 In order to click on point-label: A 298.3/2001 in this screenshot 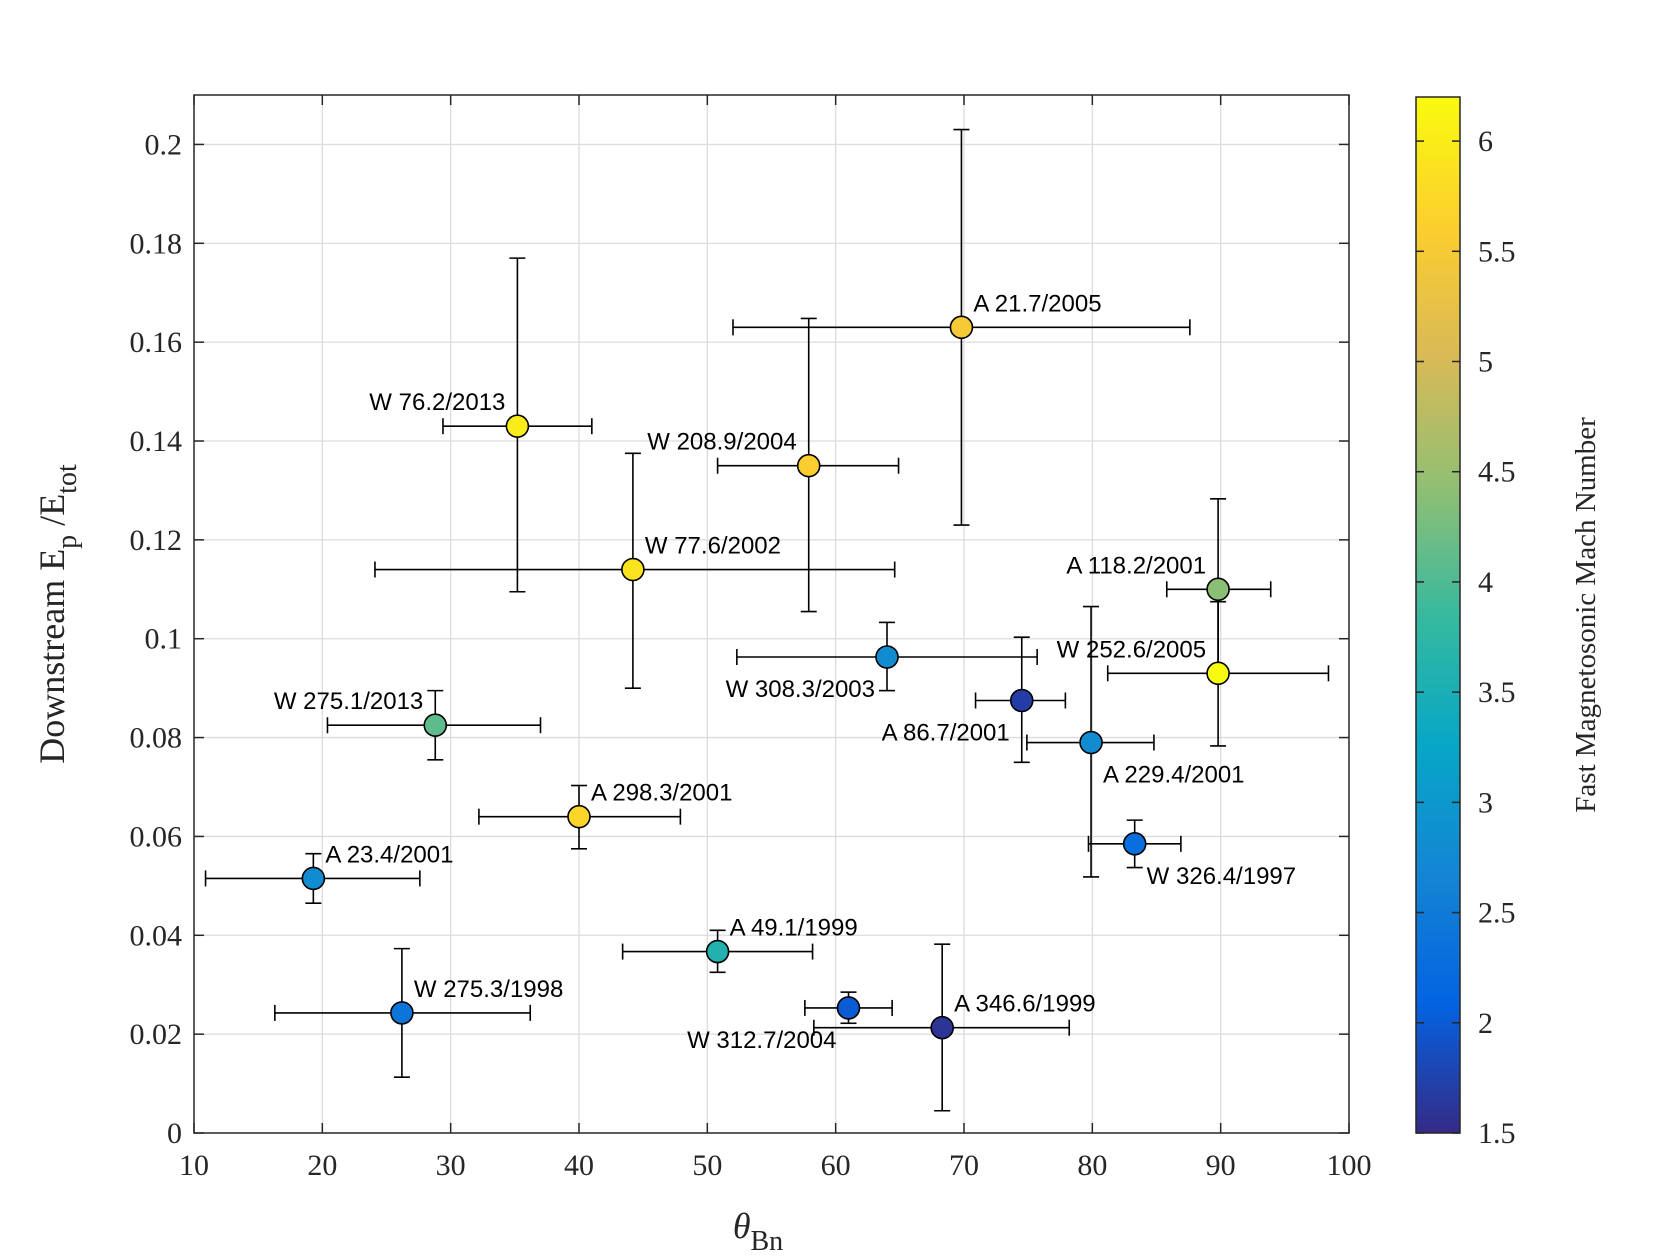, I will do `click(661, 793)`.